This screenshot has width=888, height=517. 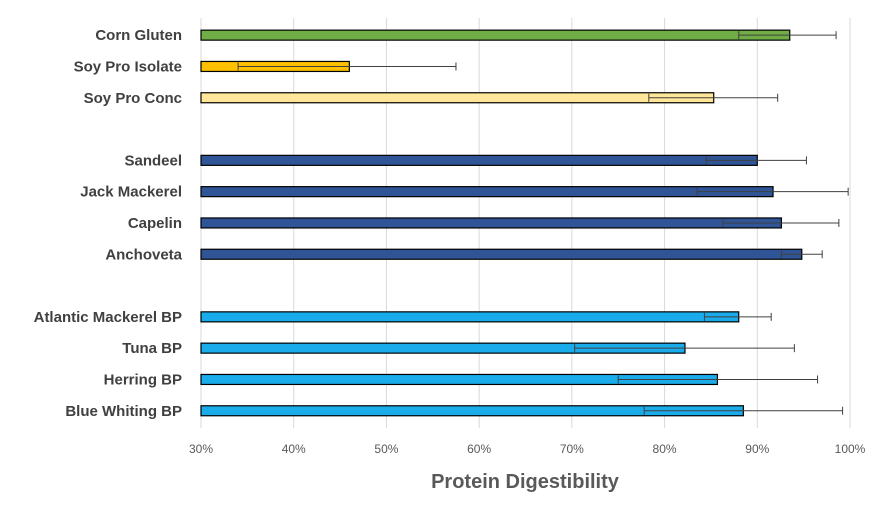 I want to click on category-label: Soy Pro Isolate, so click(x=128, y=66).